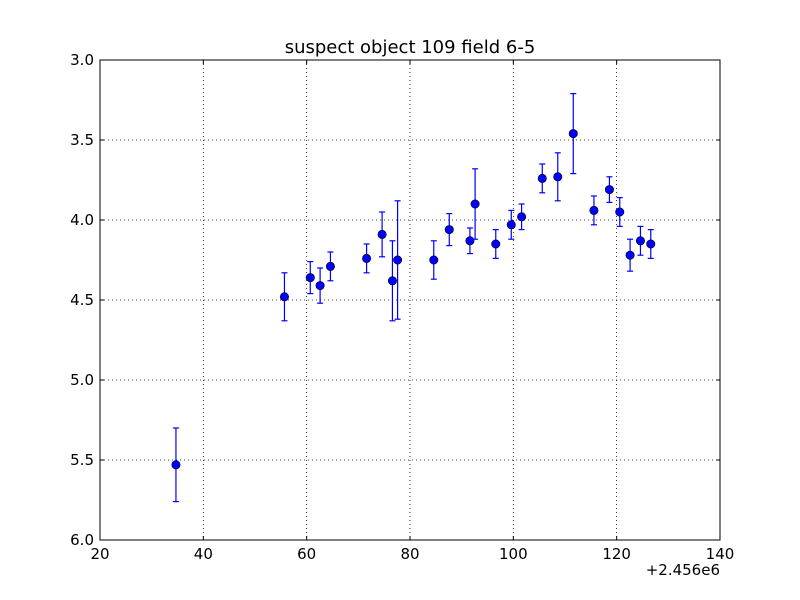 The width and height of the screenshot is (800, 600). I want to click on chart-title: suspect object 109 field 6-5, so click(410, 47).